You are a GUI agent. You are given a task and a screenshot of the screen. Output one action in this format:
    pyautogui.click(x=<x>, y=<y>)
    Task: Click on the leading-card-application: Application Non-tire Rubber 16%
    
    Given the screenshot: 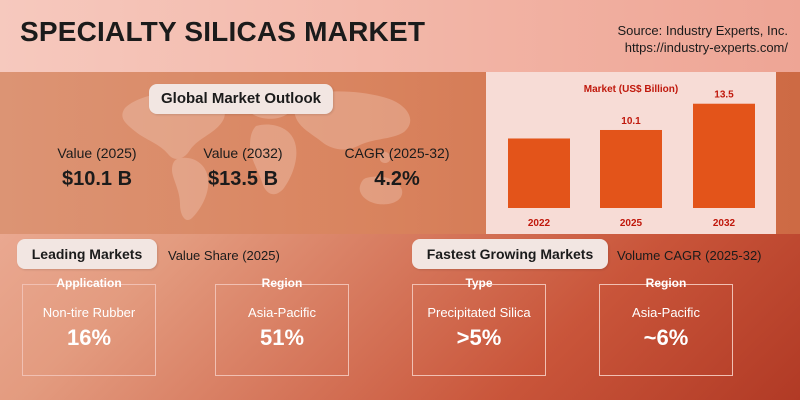 What is the action you would take?
    pyautogui.click(x=89, y=326)
    